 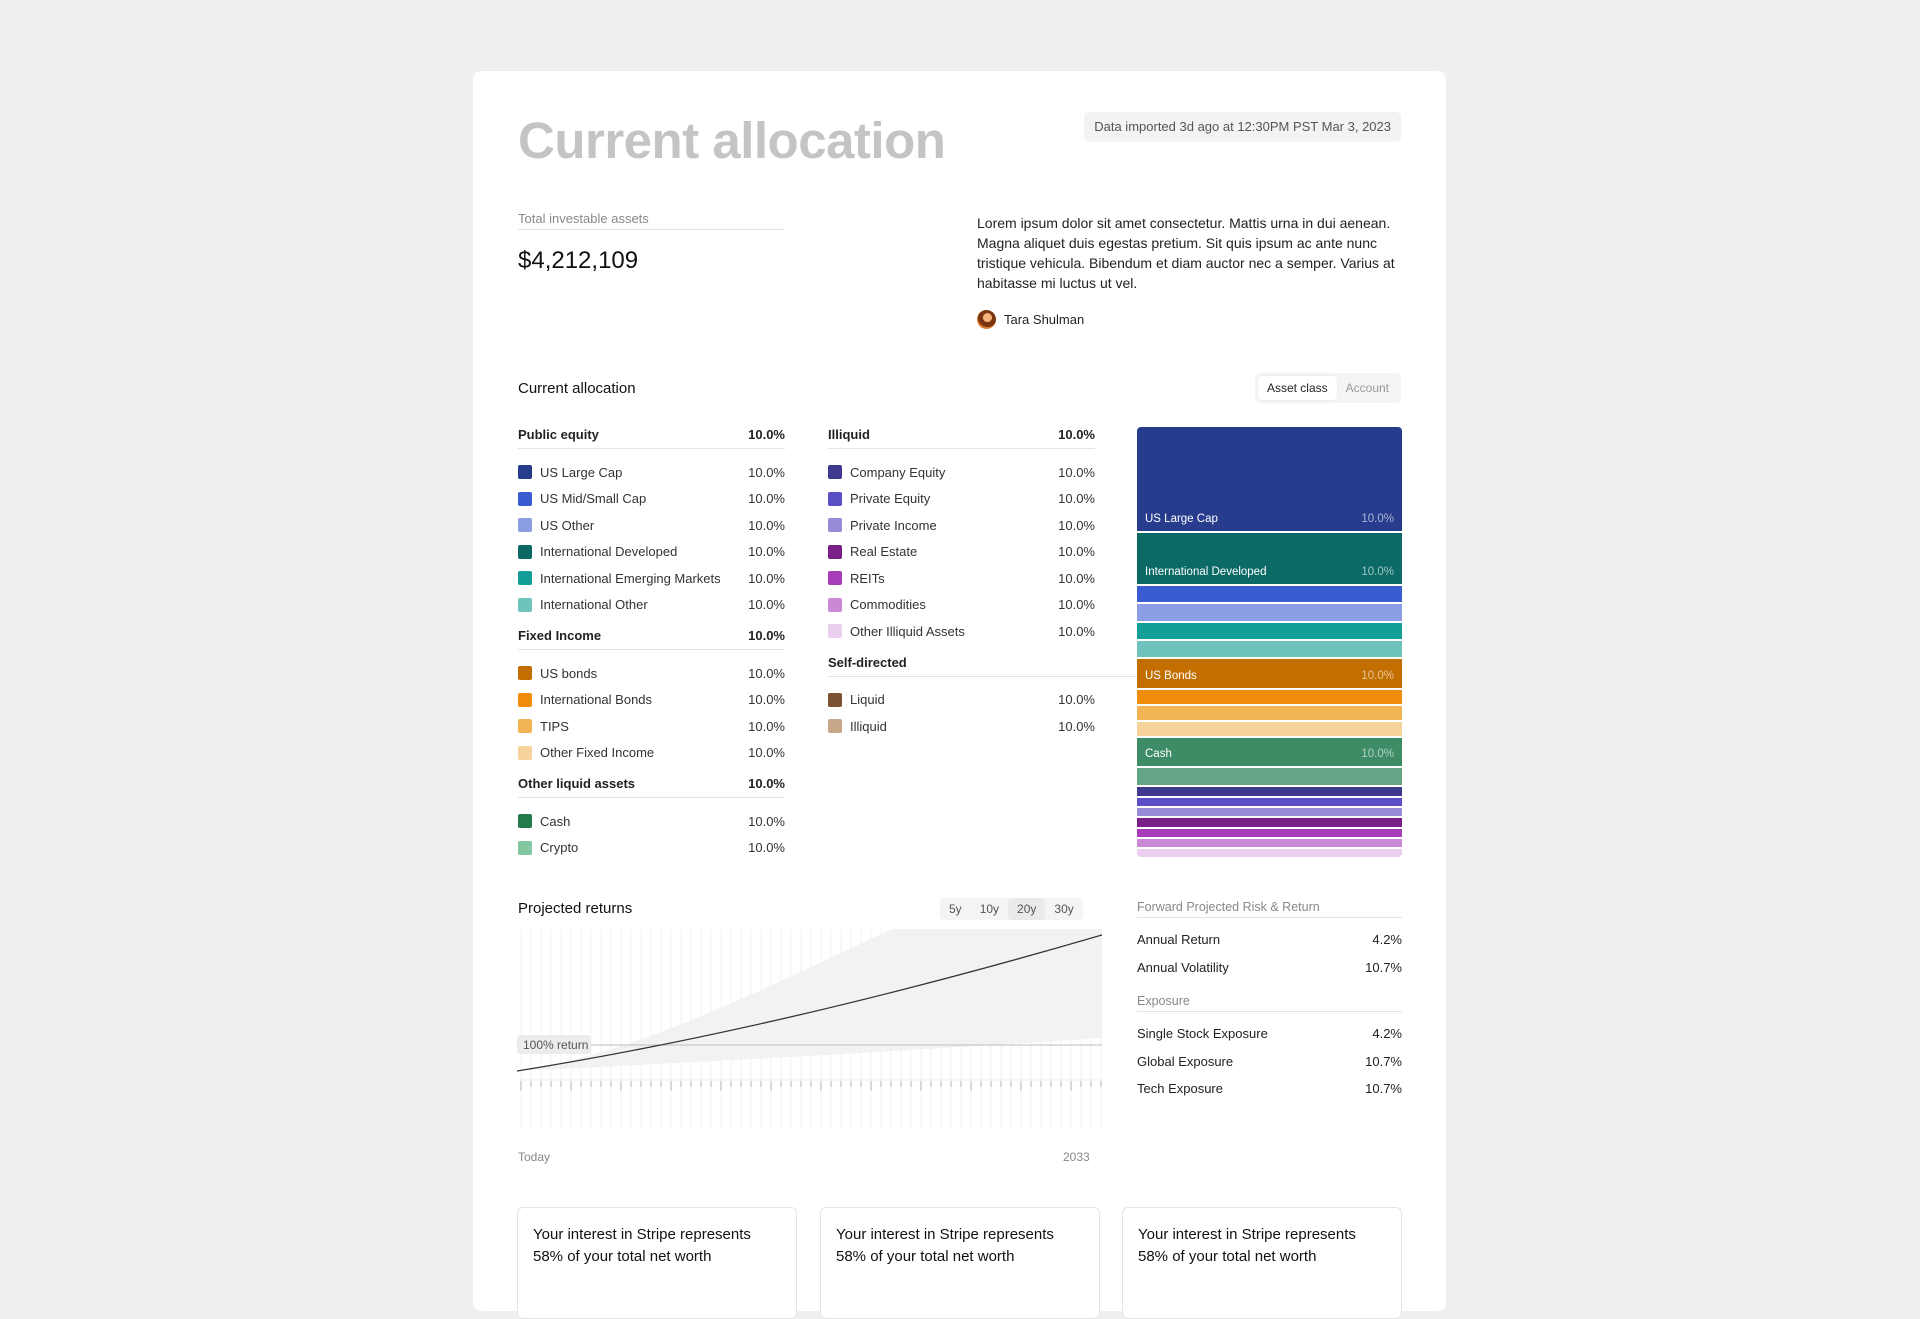 What do you see at coordinates (1269, 1089) in the screenshot?
I see `metric-row: Tech Exposure 10.7%` at bounding box center [1269, 1089].